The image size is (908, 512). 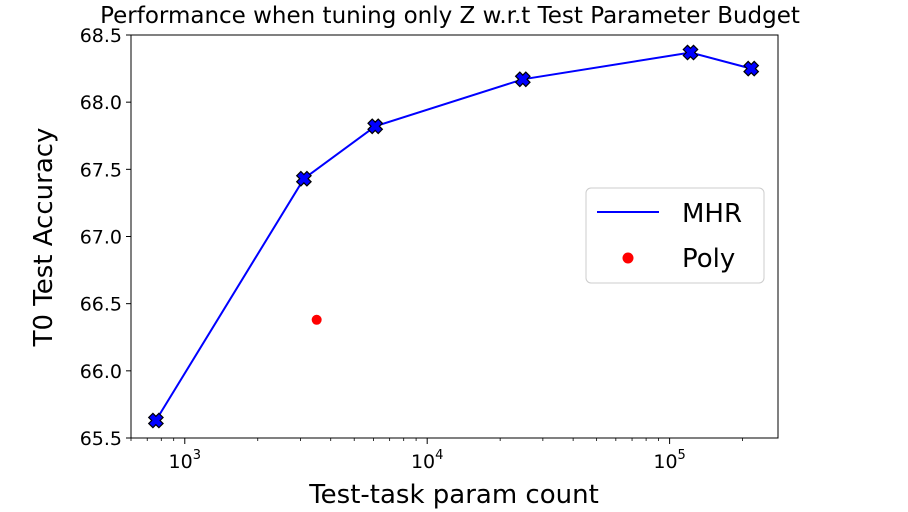 What do you see at coordinates (316, 319) in the screenshot?
I see `data-point-poly` at bounding box center [316, 319].